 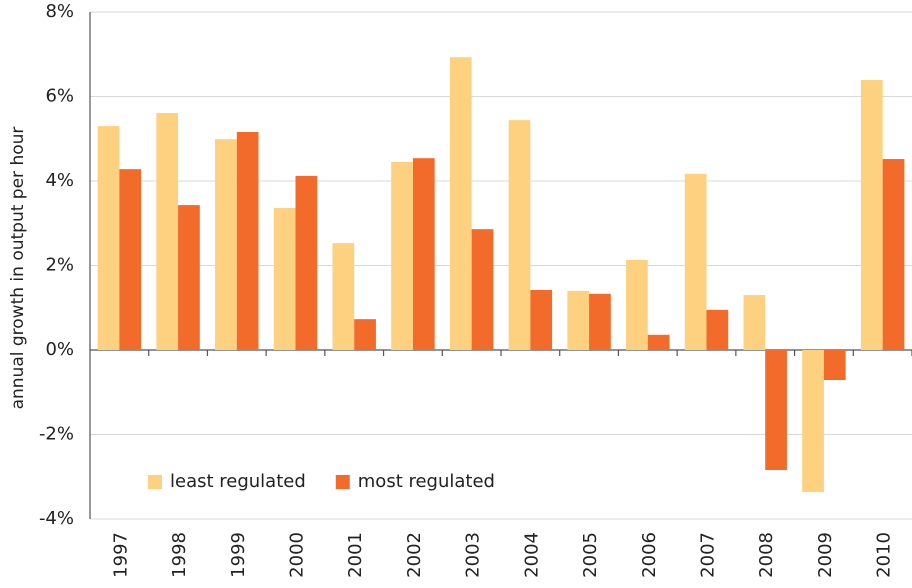 I want to click on x-tick-label: 2007, so click(x=708, y=555).